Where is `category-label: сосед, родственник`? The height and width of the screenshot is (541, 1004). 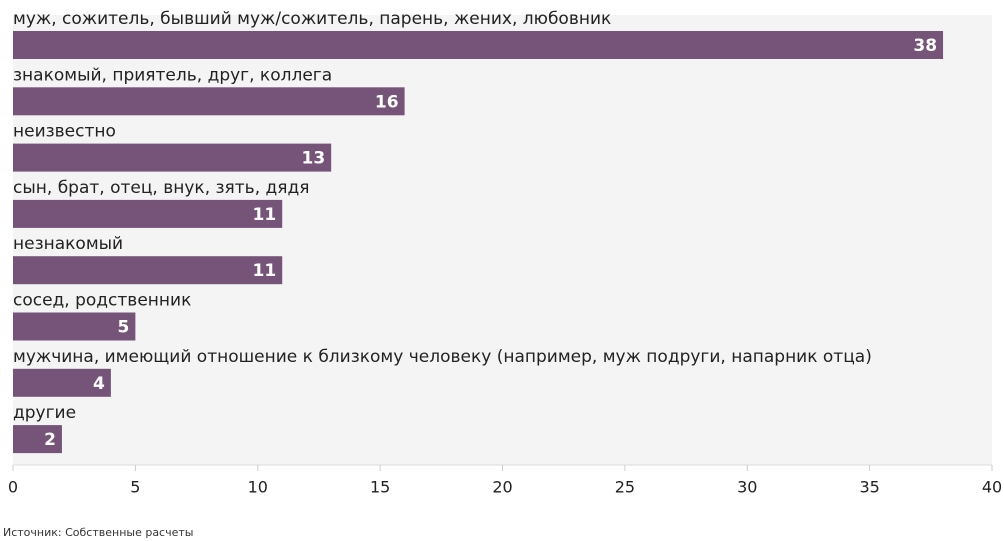 category-label: сосед, родственник is located at coordinates (102, 301).